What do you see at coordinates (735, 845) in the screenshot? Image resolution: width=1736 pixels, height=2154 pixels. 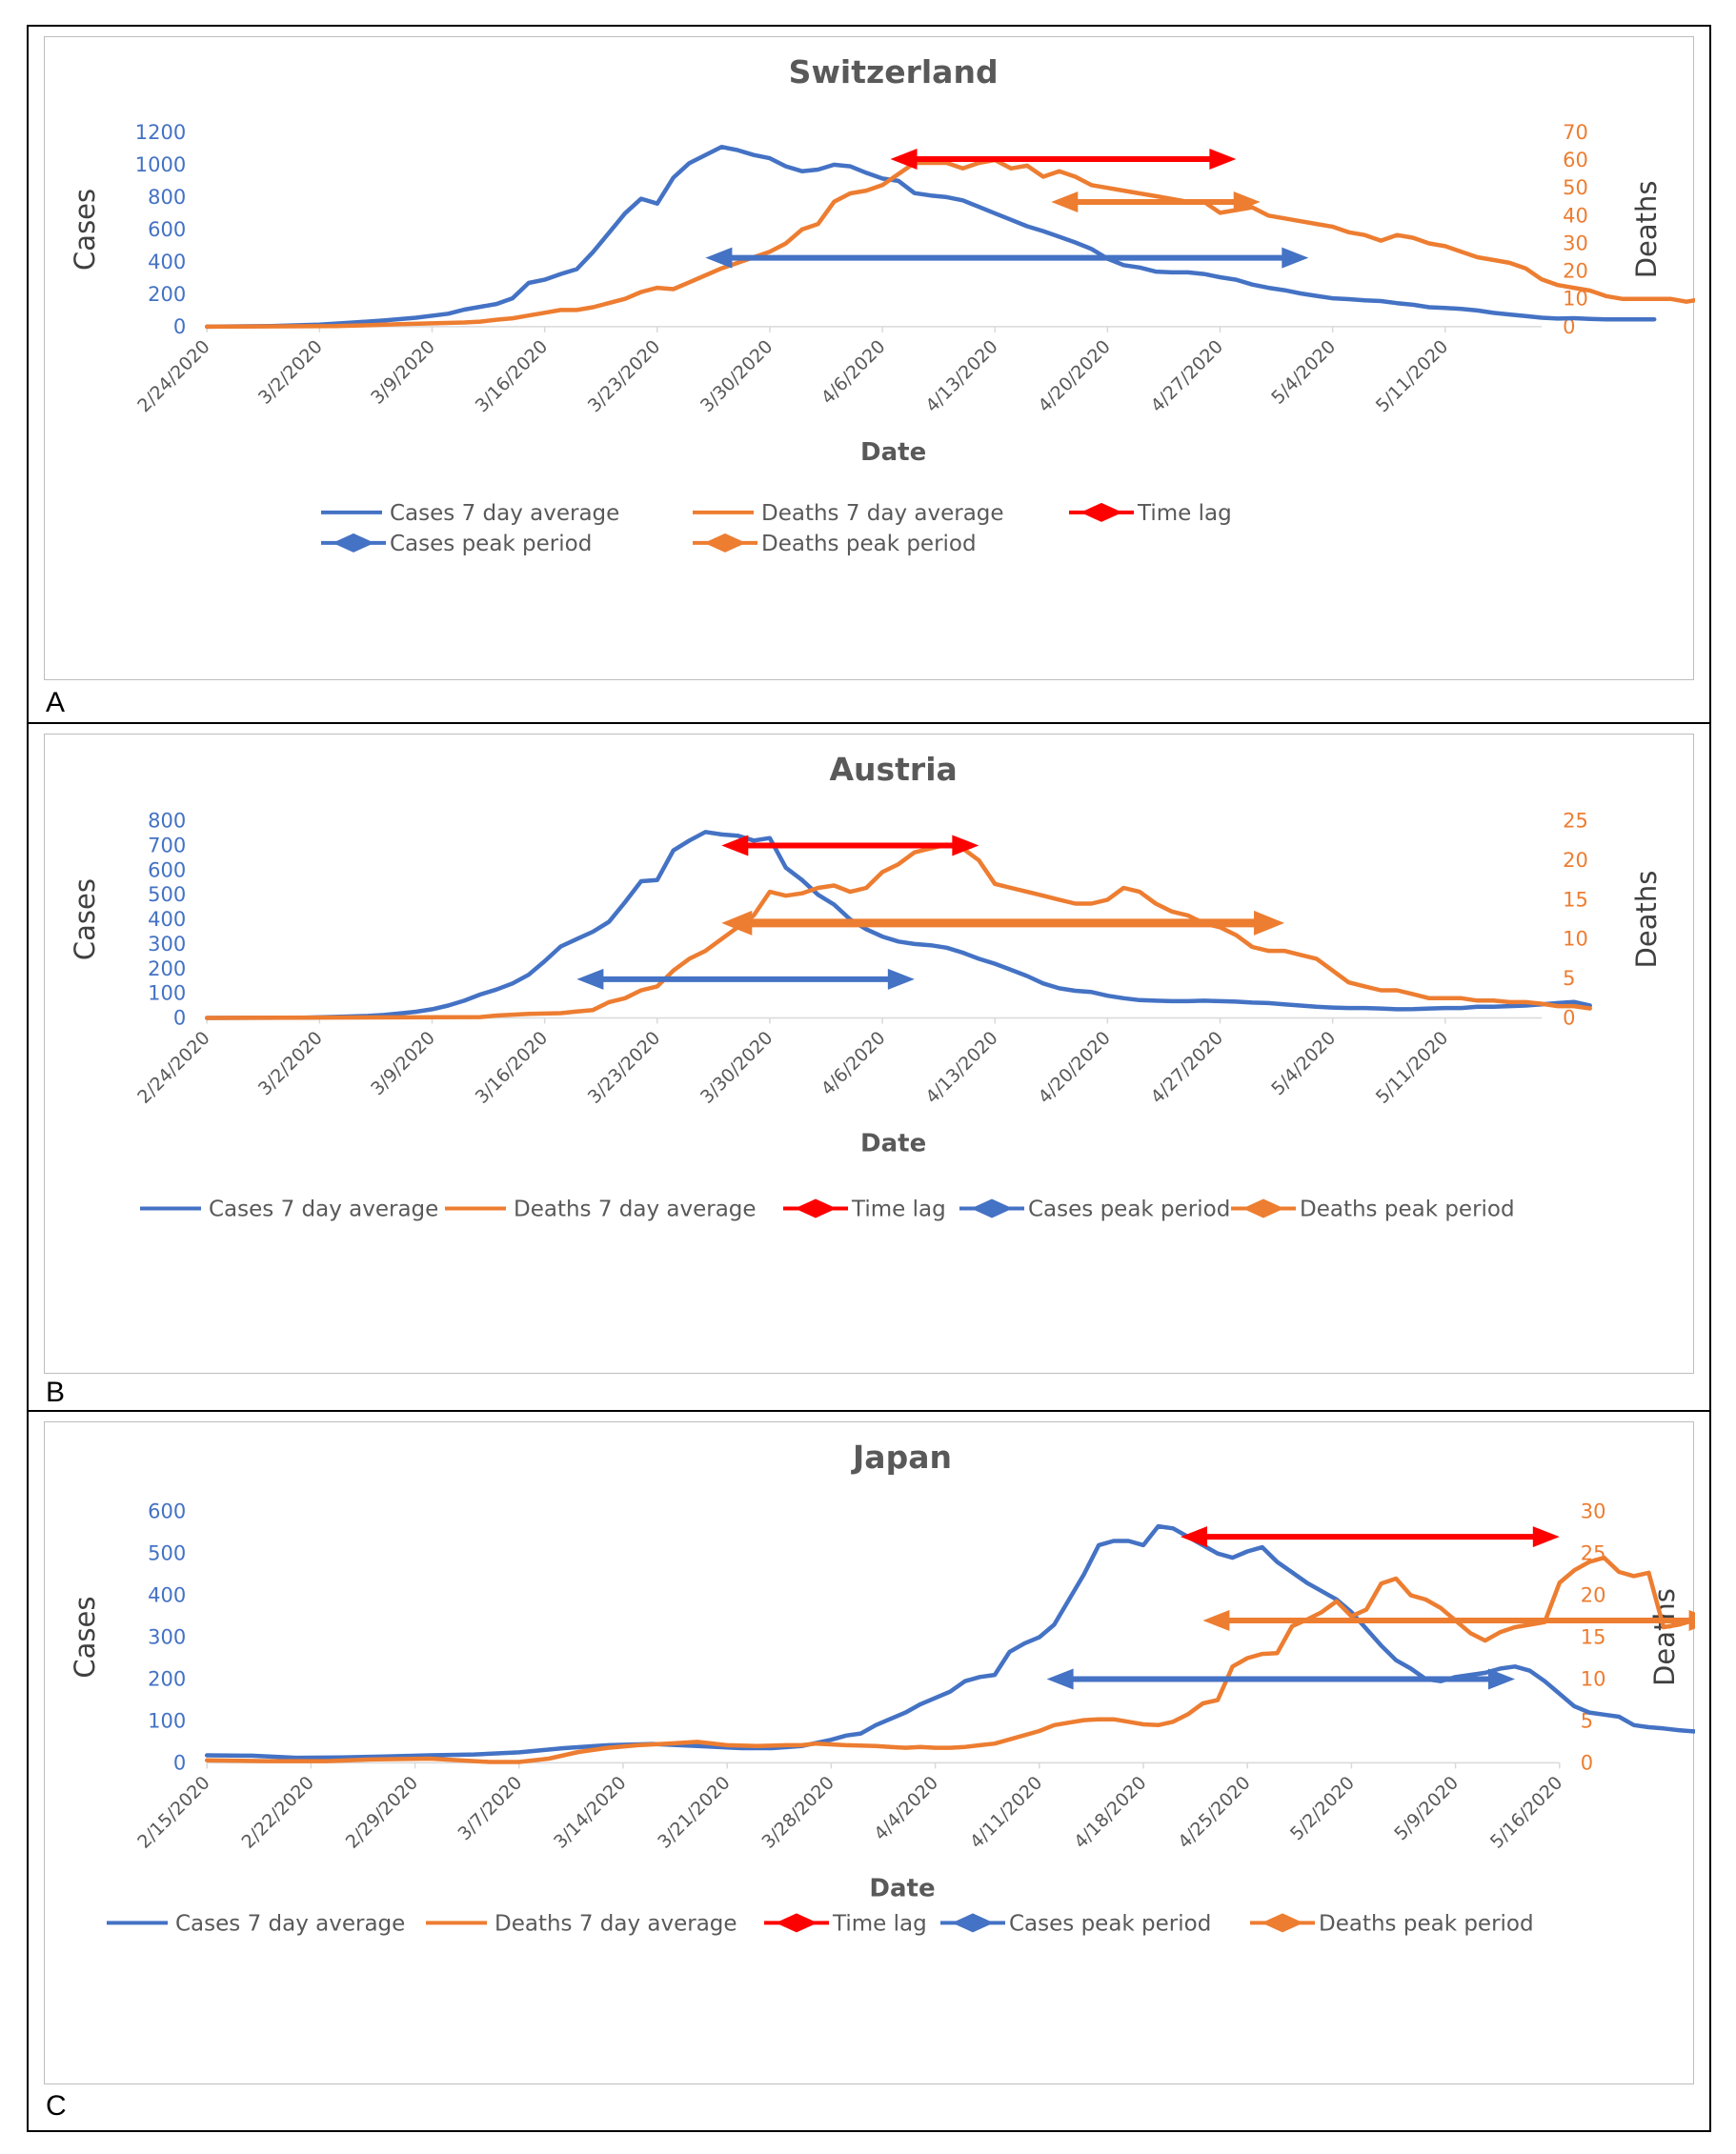 I see `austria-arrow-time-lag-head-left` at bounding box center [735, 845].